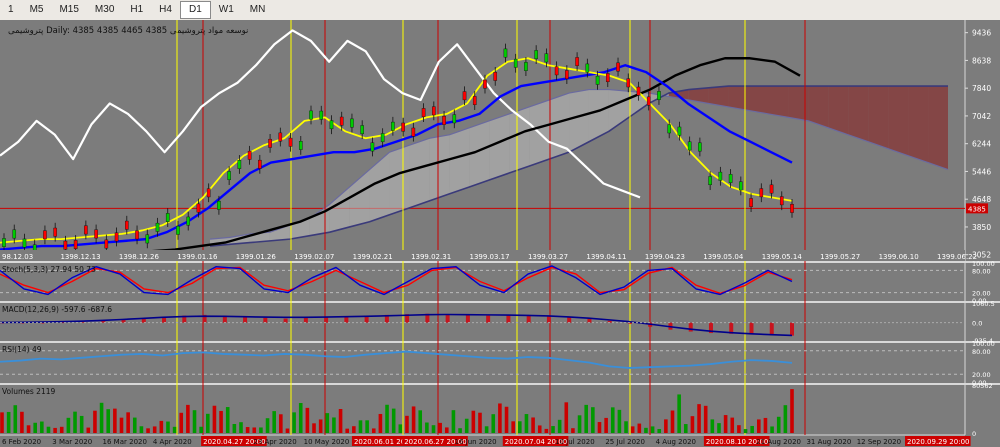 Image resolution: width=1000 pixels, height=447 pixels. Describe the element at coordinates (385, 442) in the screenshot. I see `x-tick-label: 2020.06.01 20:00` at that location.